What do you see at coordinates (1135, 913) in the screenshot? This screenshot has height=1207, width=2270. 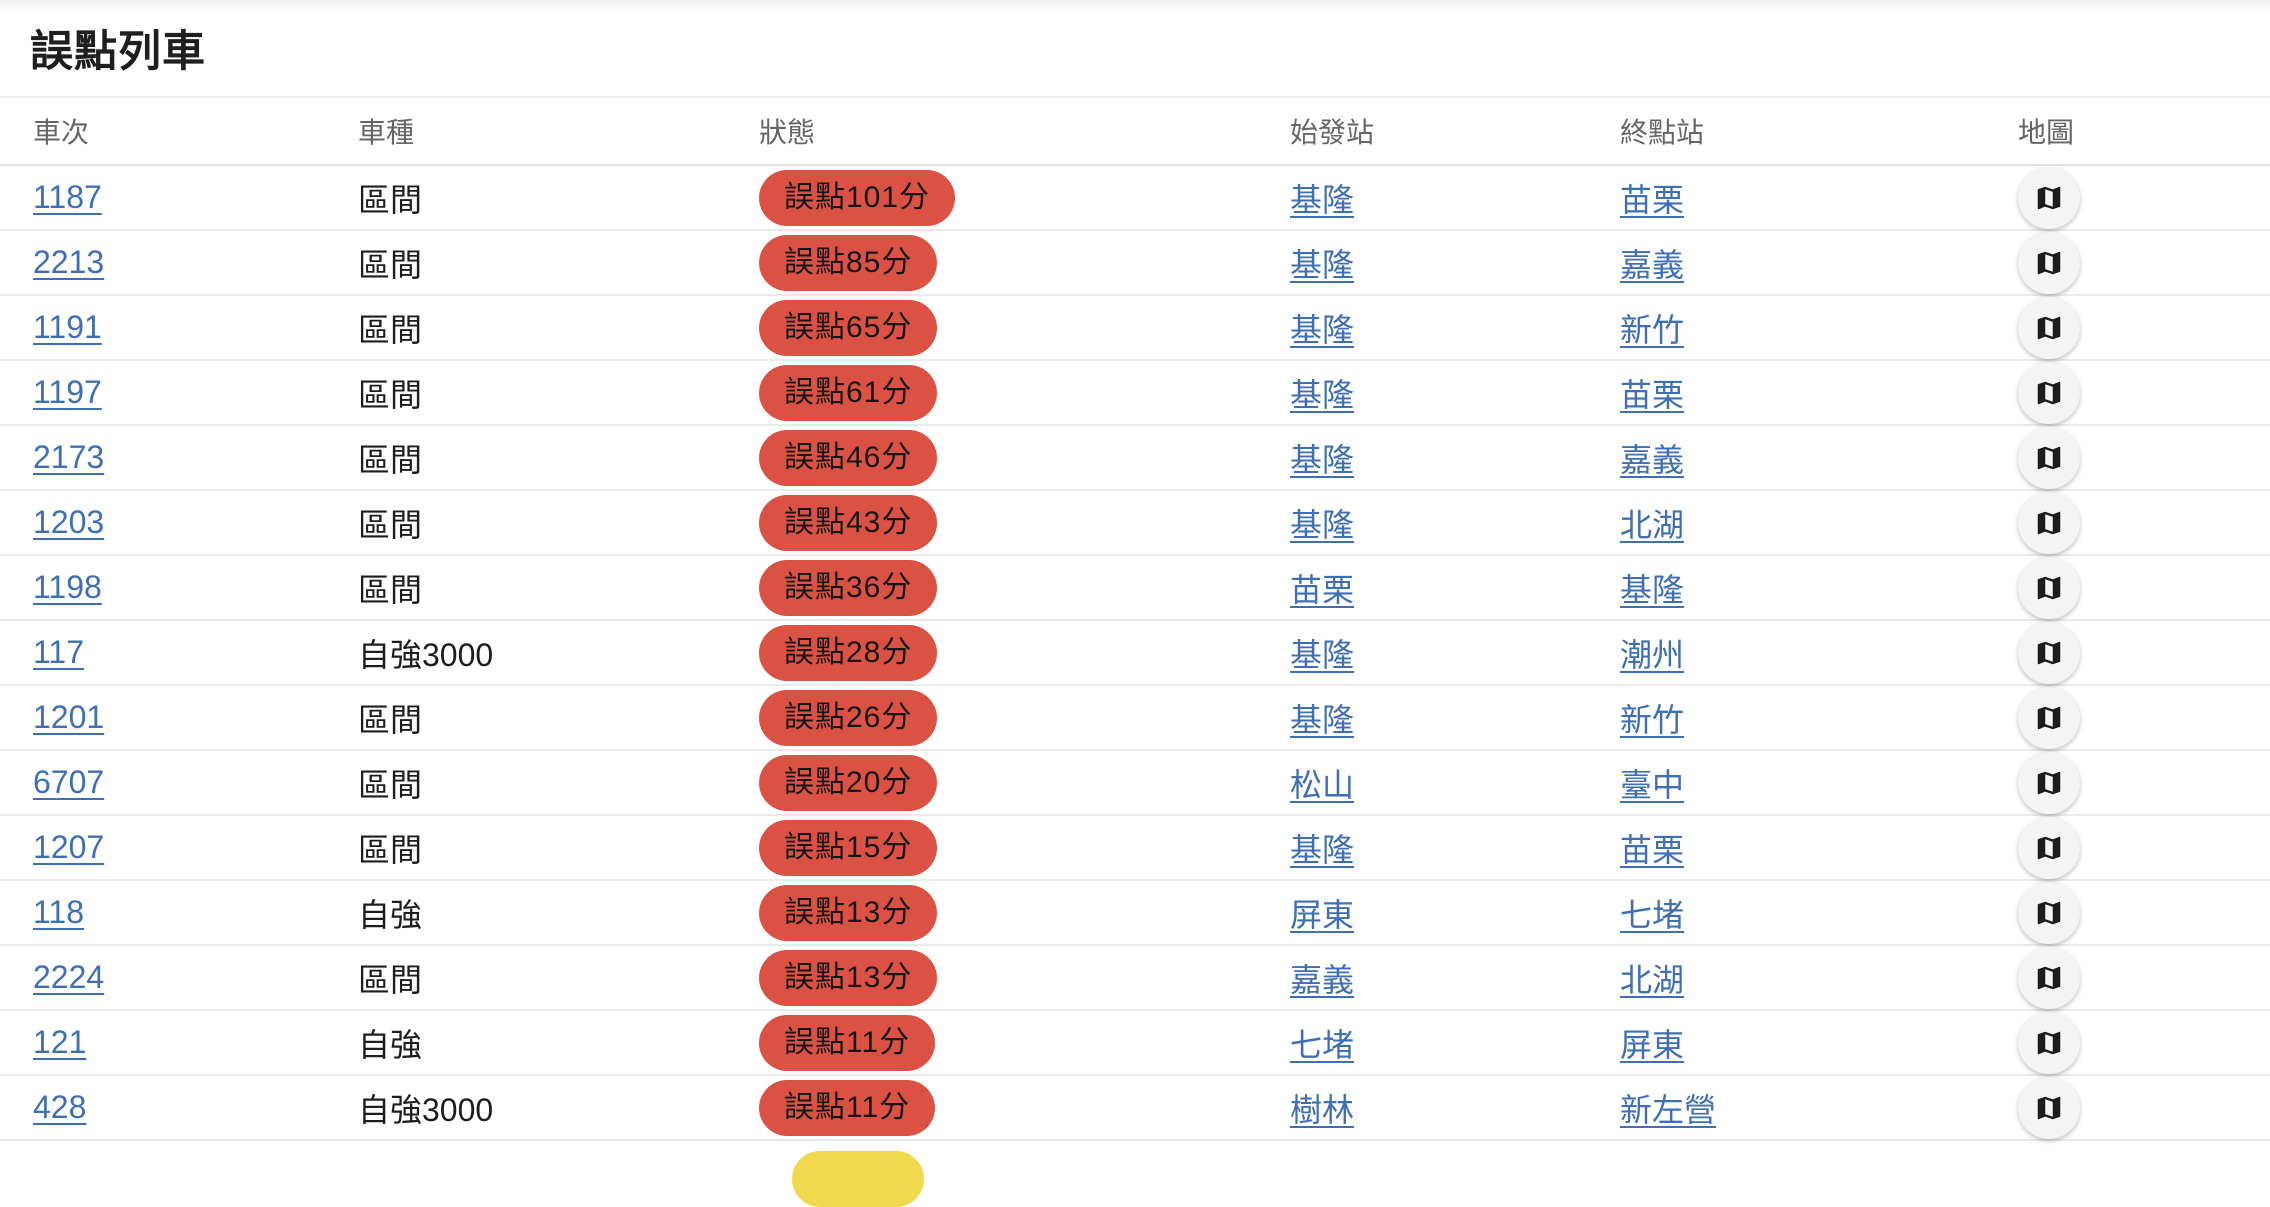 I see `table-row: 118 自強 誤點13分 屏東 七堵` at bounding box center [1135, 913].